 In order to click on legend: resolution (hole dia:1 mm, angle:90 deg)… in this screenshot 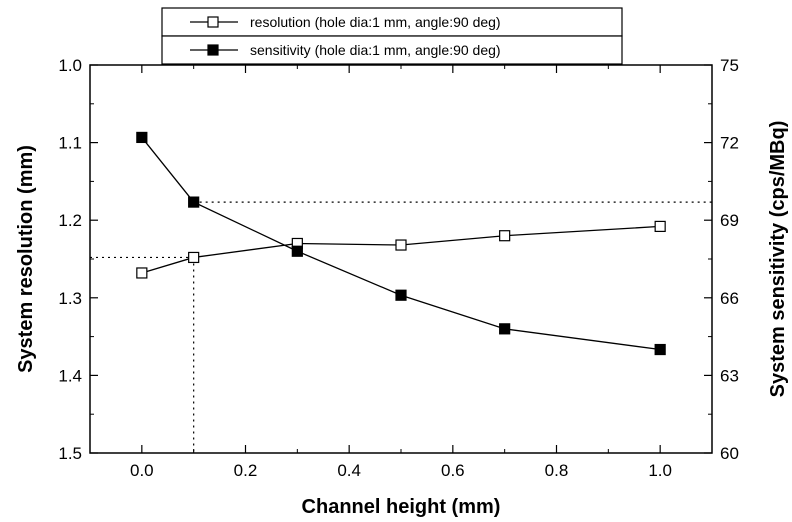, I will do `click(392, 36)`.